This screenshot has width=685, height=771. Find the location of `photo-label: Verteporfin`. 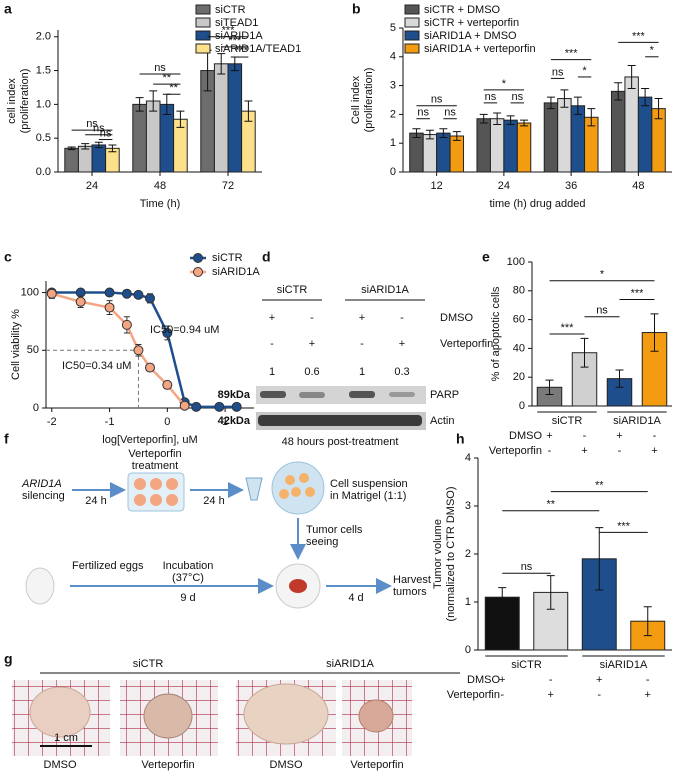

photo-label: Verteporfin is located at coordinates (167, 765).